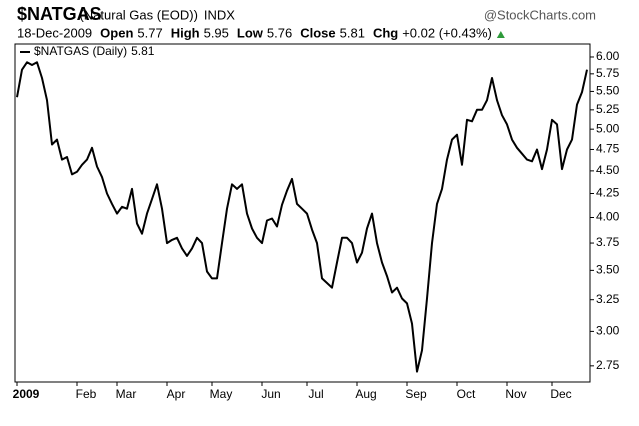  I want to click on y-tick-label: 5.25, so click(608, 109).